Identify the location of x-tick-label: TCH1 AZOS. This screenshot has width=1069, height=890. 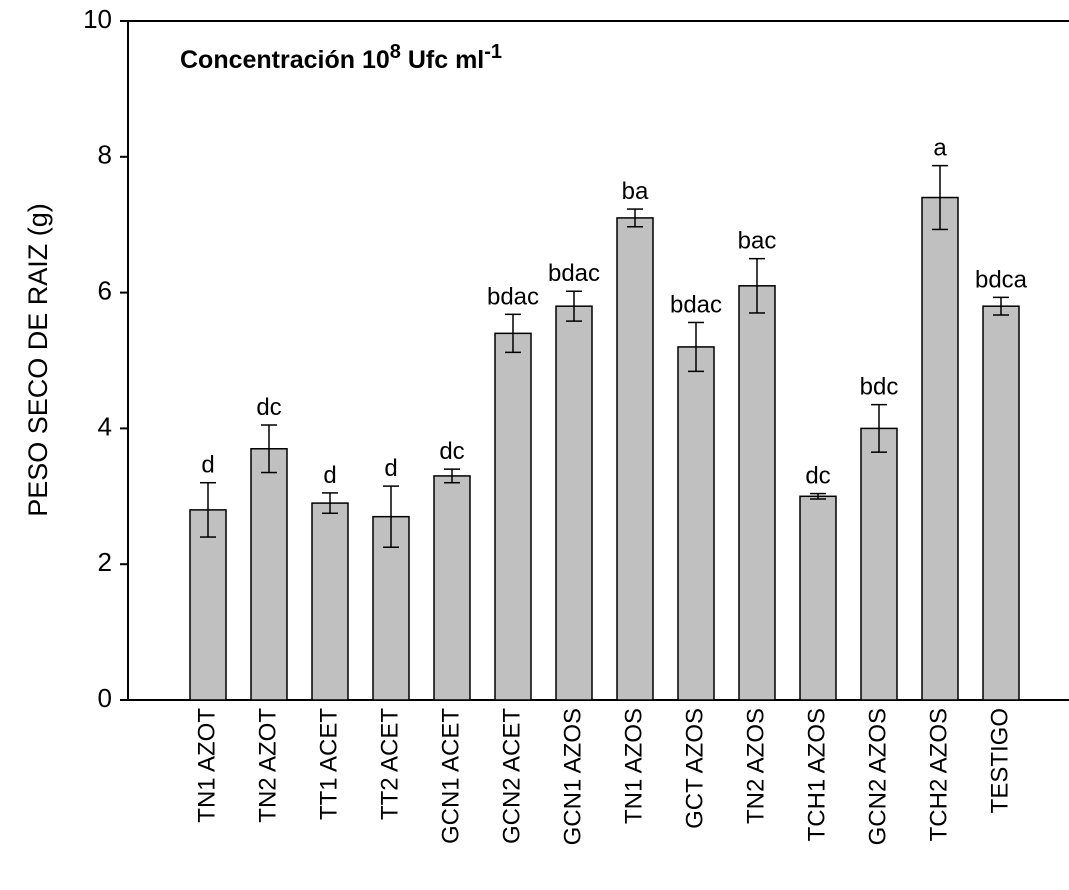
(816, 774).